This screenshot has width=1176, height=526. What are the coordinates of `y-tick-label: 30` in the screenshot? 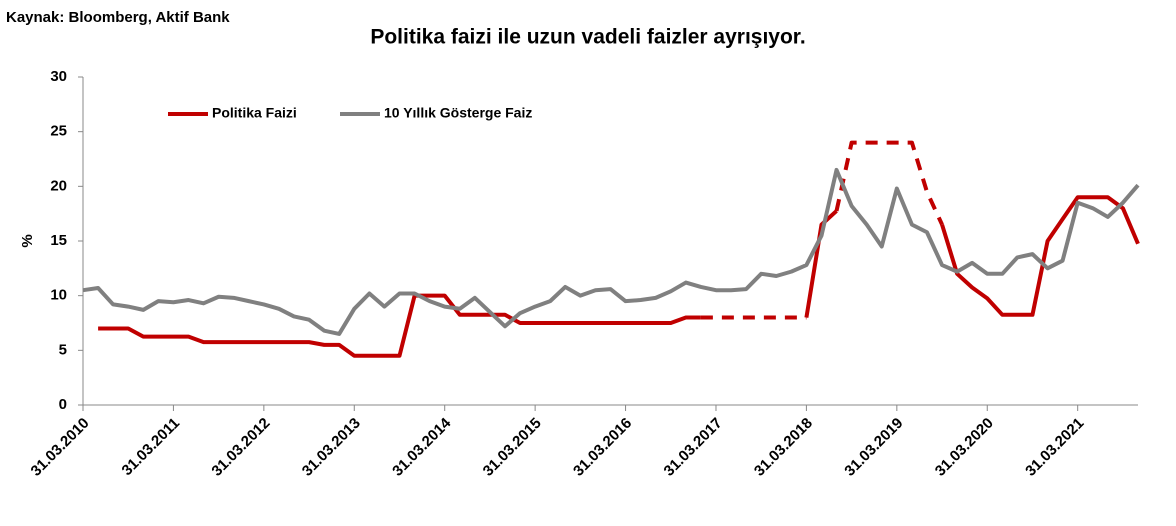 It's located at (58, 76).